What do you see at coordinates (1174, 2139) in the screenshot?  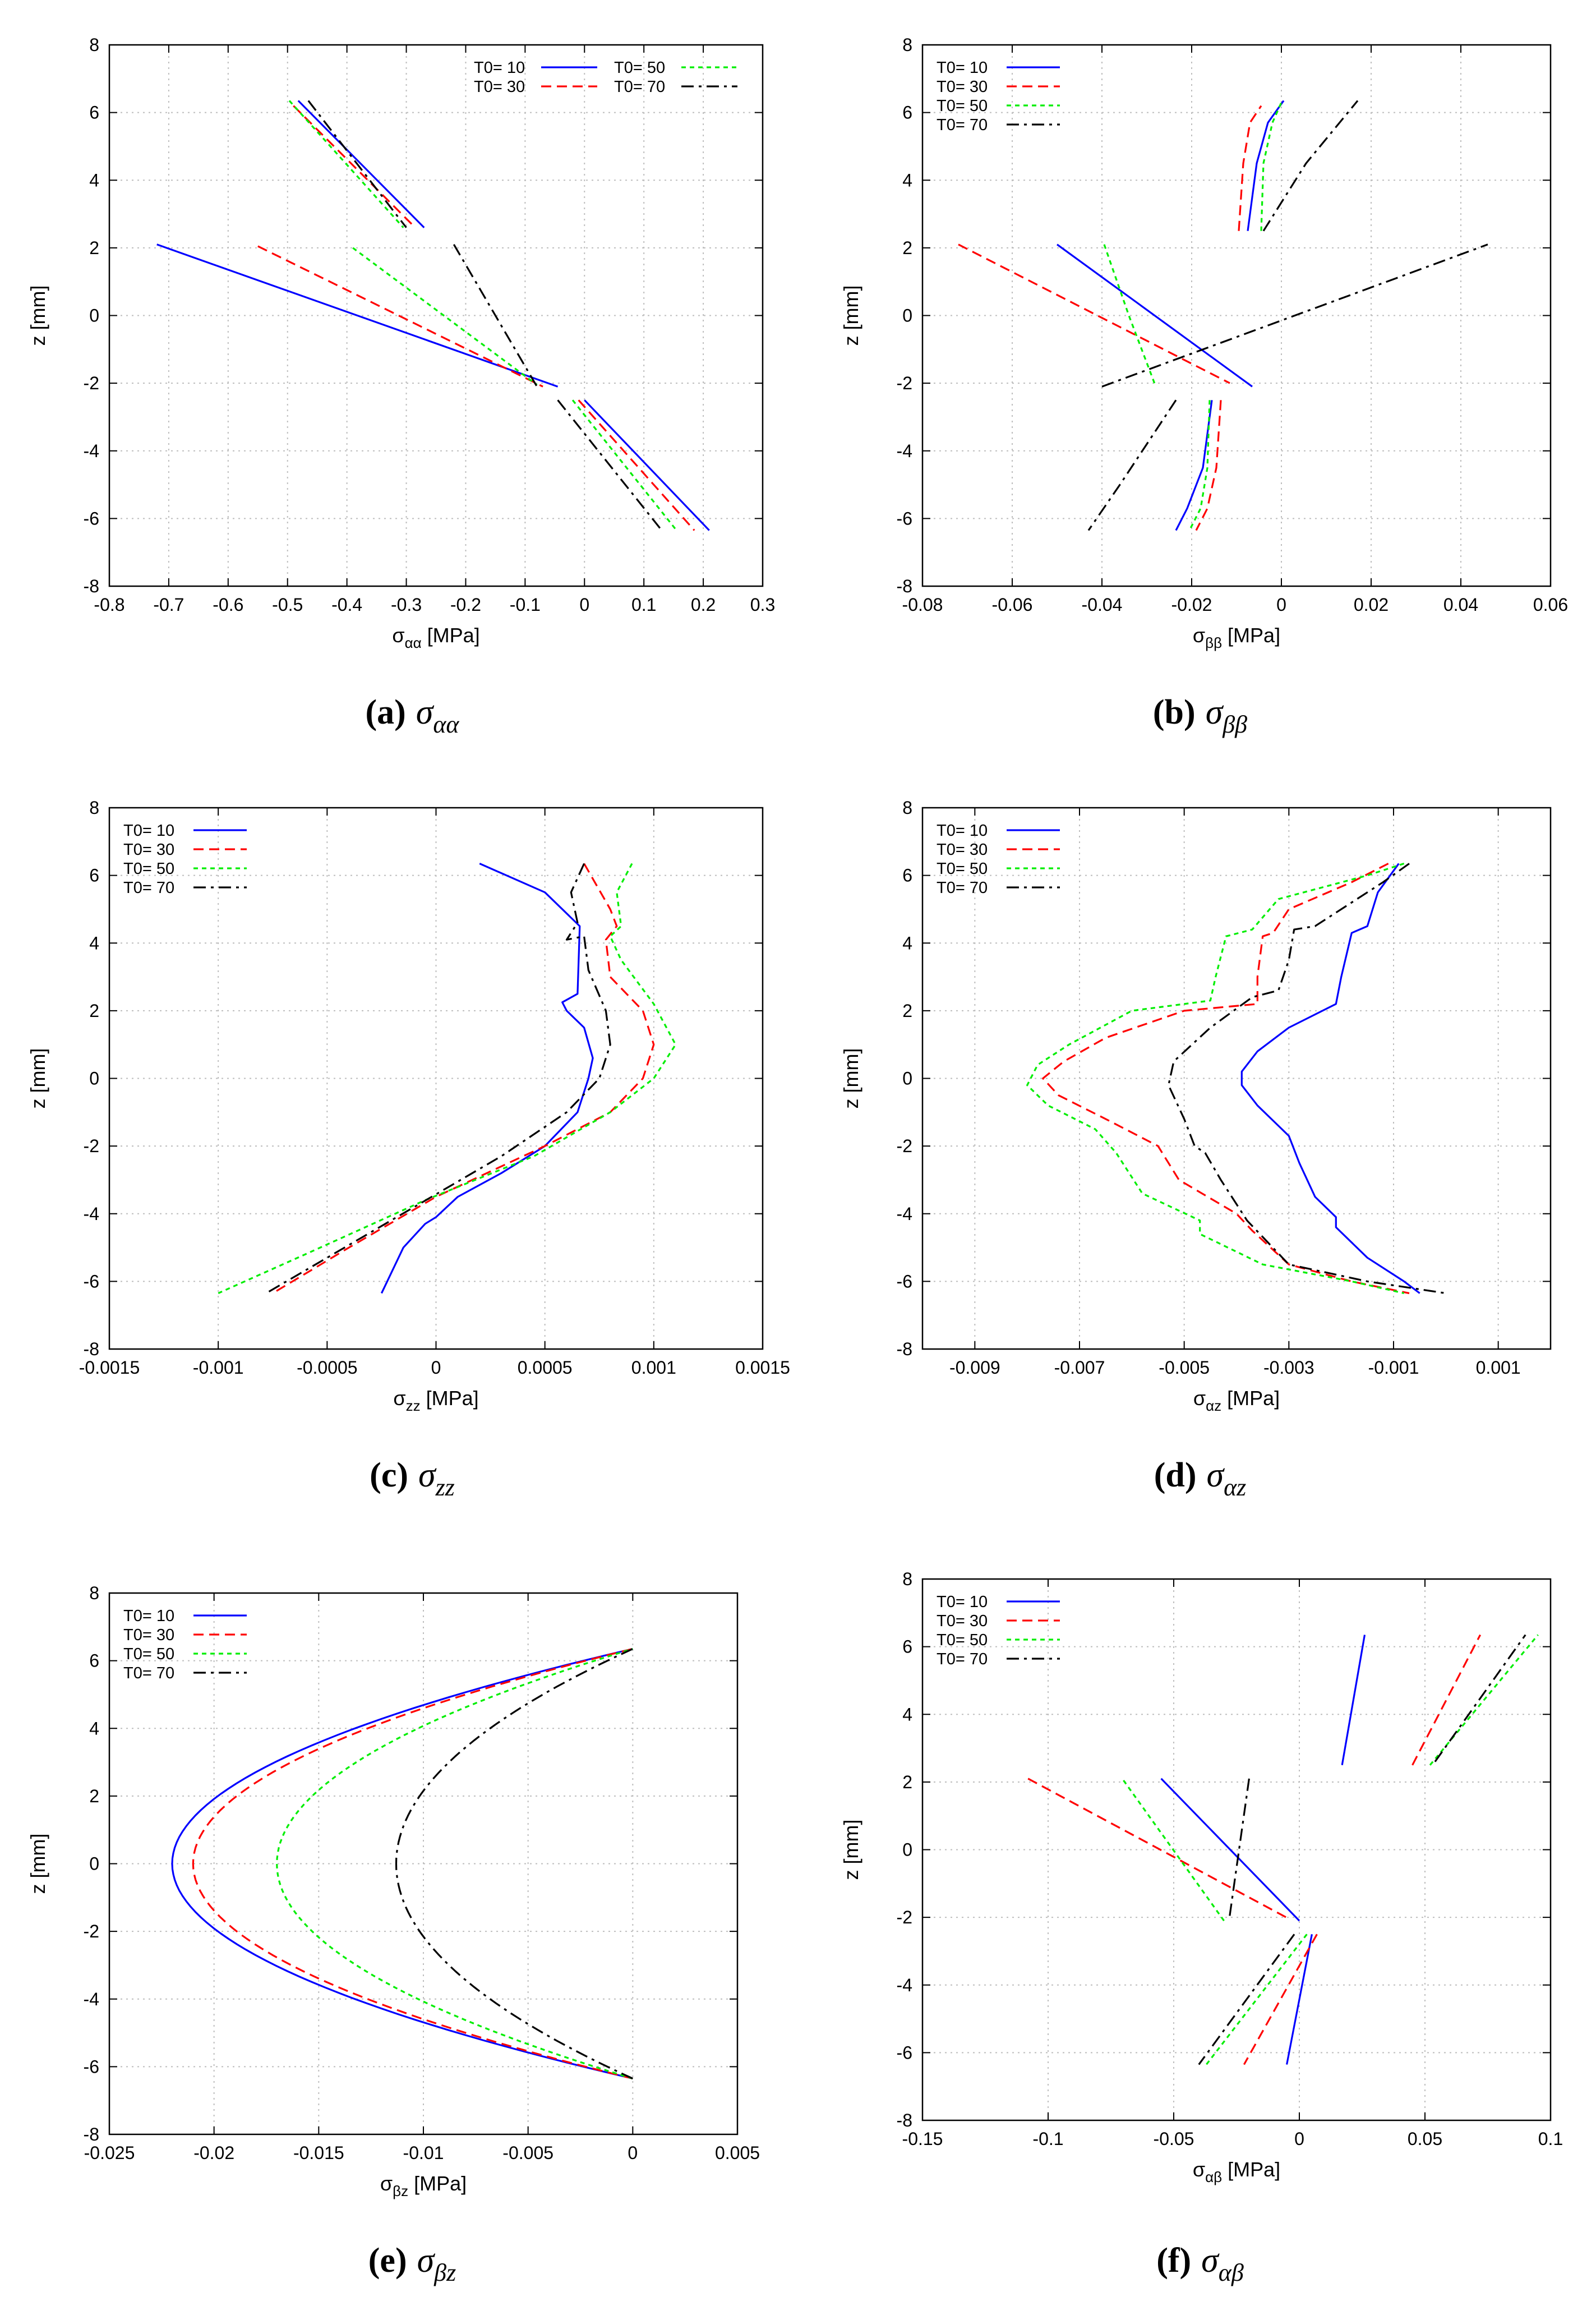 I see `x-tick-label: -0.05` at bounding box center [1174, 2139].